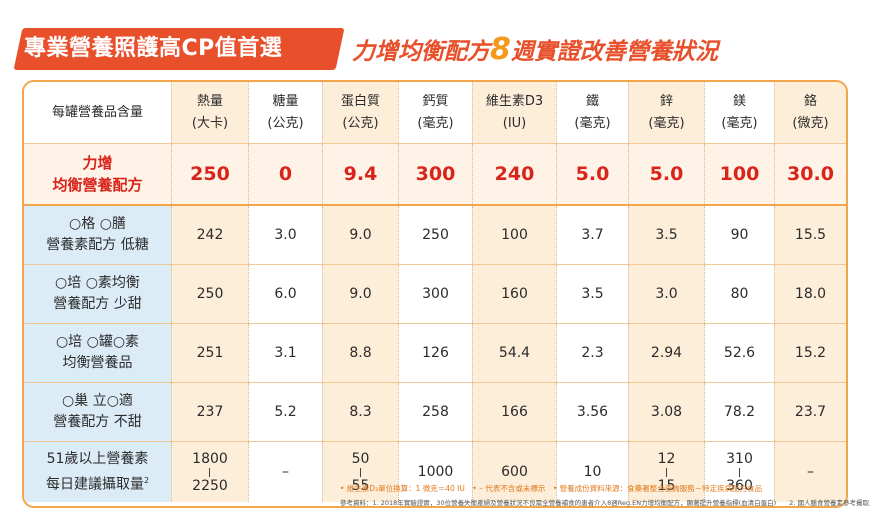 The height and width of the screenshot is (516, 870). What do you see at coordinates (97, 112) in the screenshot?
I see `column-header-label: 每罐營養品含量` at bounding box center [97, 112].